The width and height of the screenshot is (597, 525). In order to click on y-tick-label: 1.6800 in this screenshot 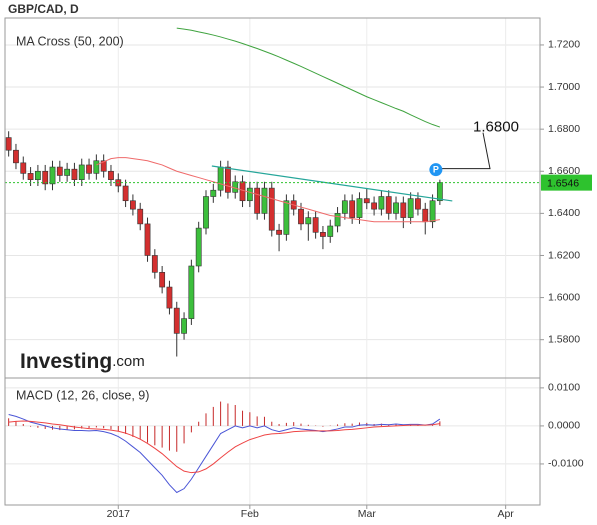, I will do `click(564, 129)`.